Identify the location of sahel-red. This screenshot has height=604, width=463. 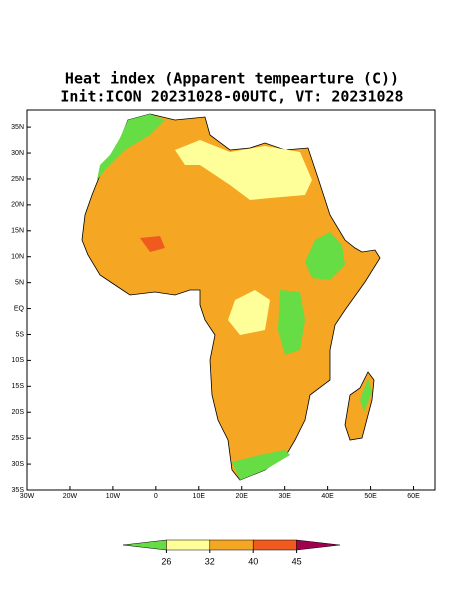
(152, 244).